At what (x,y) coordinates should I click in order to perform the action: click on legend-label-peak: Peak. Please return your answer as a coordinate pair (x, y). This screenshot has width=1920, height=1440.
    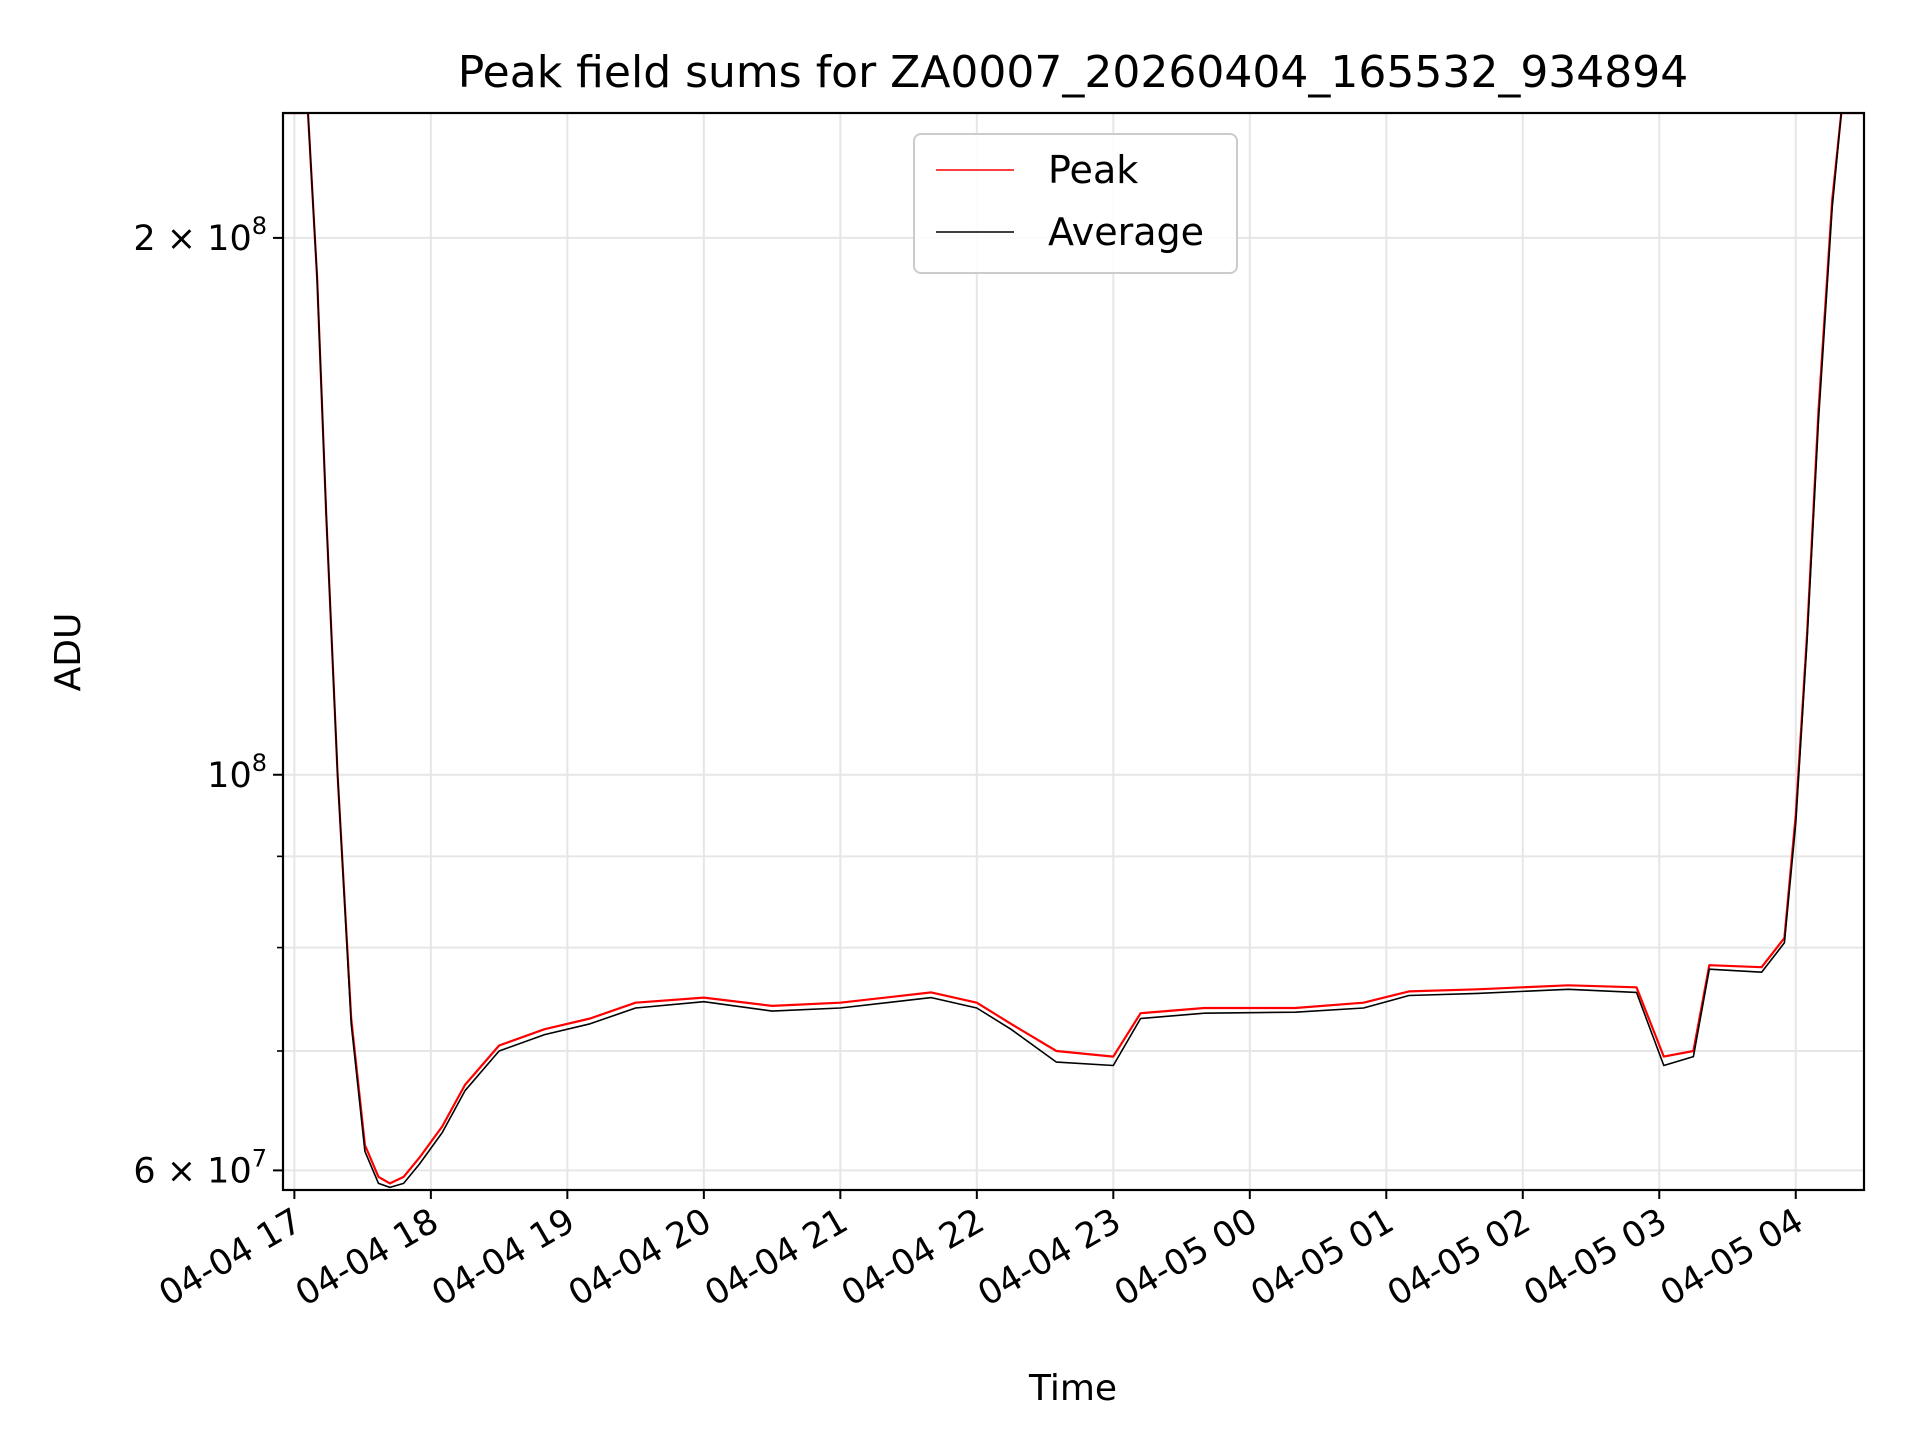
    Looking at the image, I should click on (1093, 170).